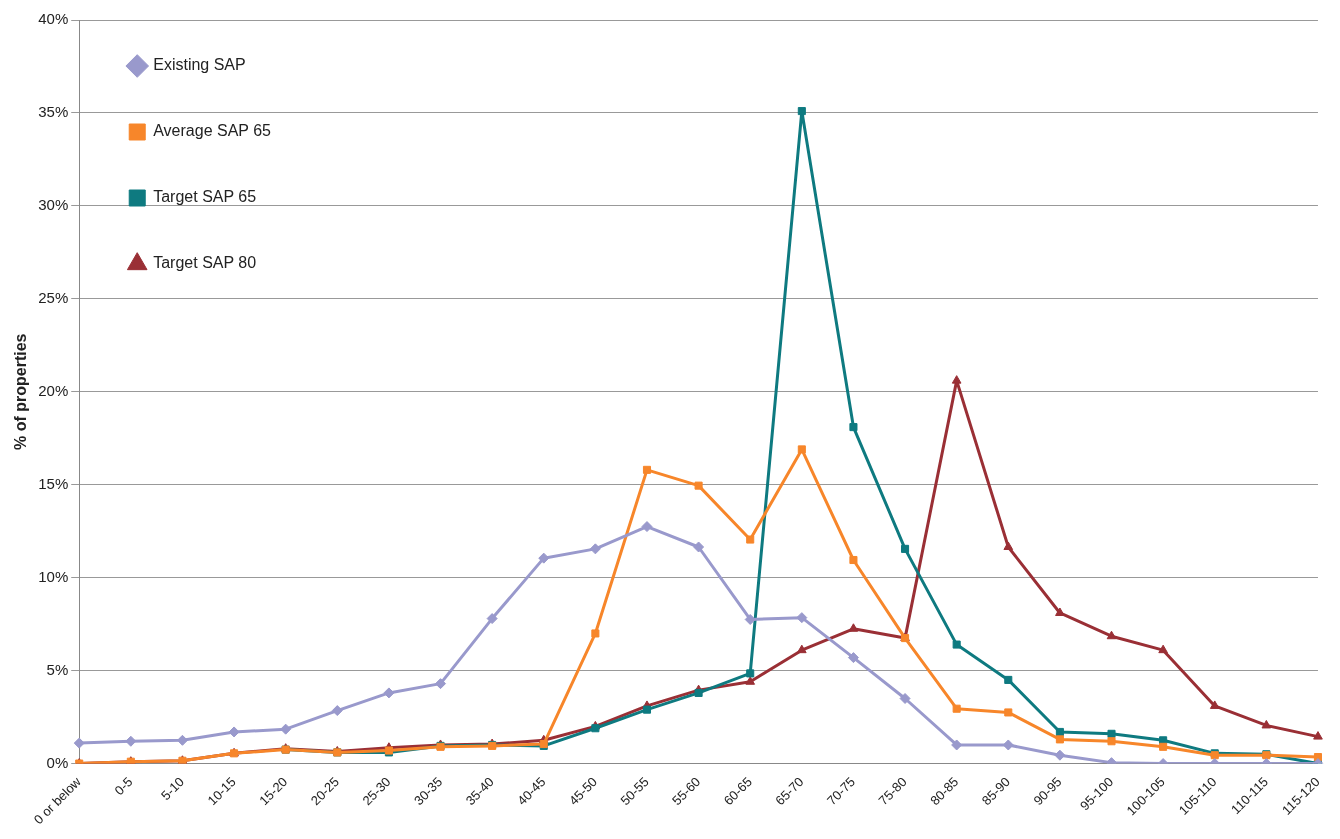  I want to click on y-axis-title: % of properties, so click(21, 392).